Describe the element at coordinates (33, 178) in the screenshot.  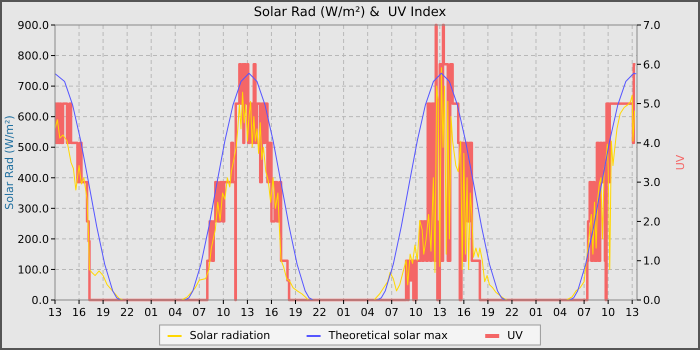
I see `y-tick-label: 400.0` at that location.